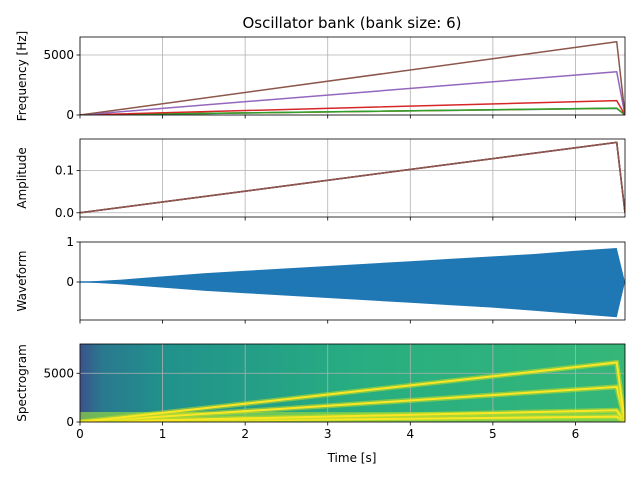 The image size is (640, 480). Describe the element at coordinates (163, 434) in the screenshot. I see `x-tick-label: 1` at that location.